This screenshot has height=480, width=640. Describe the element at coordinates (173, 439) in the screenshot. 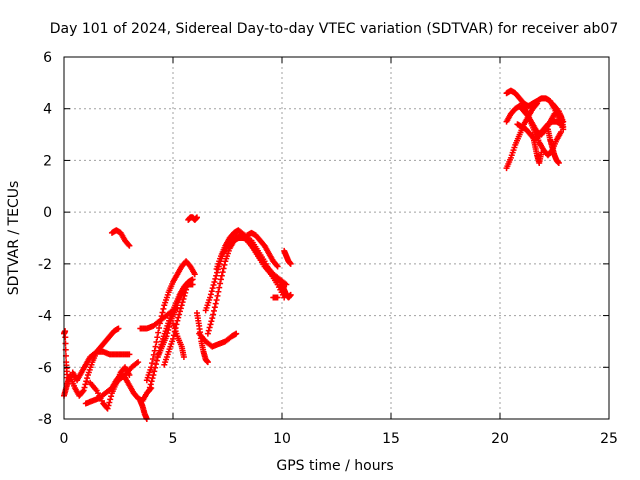

I see `x-tick-label: 5` at that location.